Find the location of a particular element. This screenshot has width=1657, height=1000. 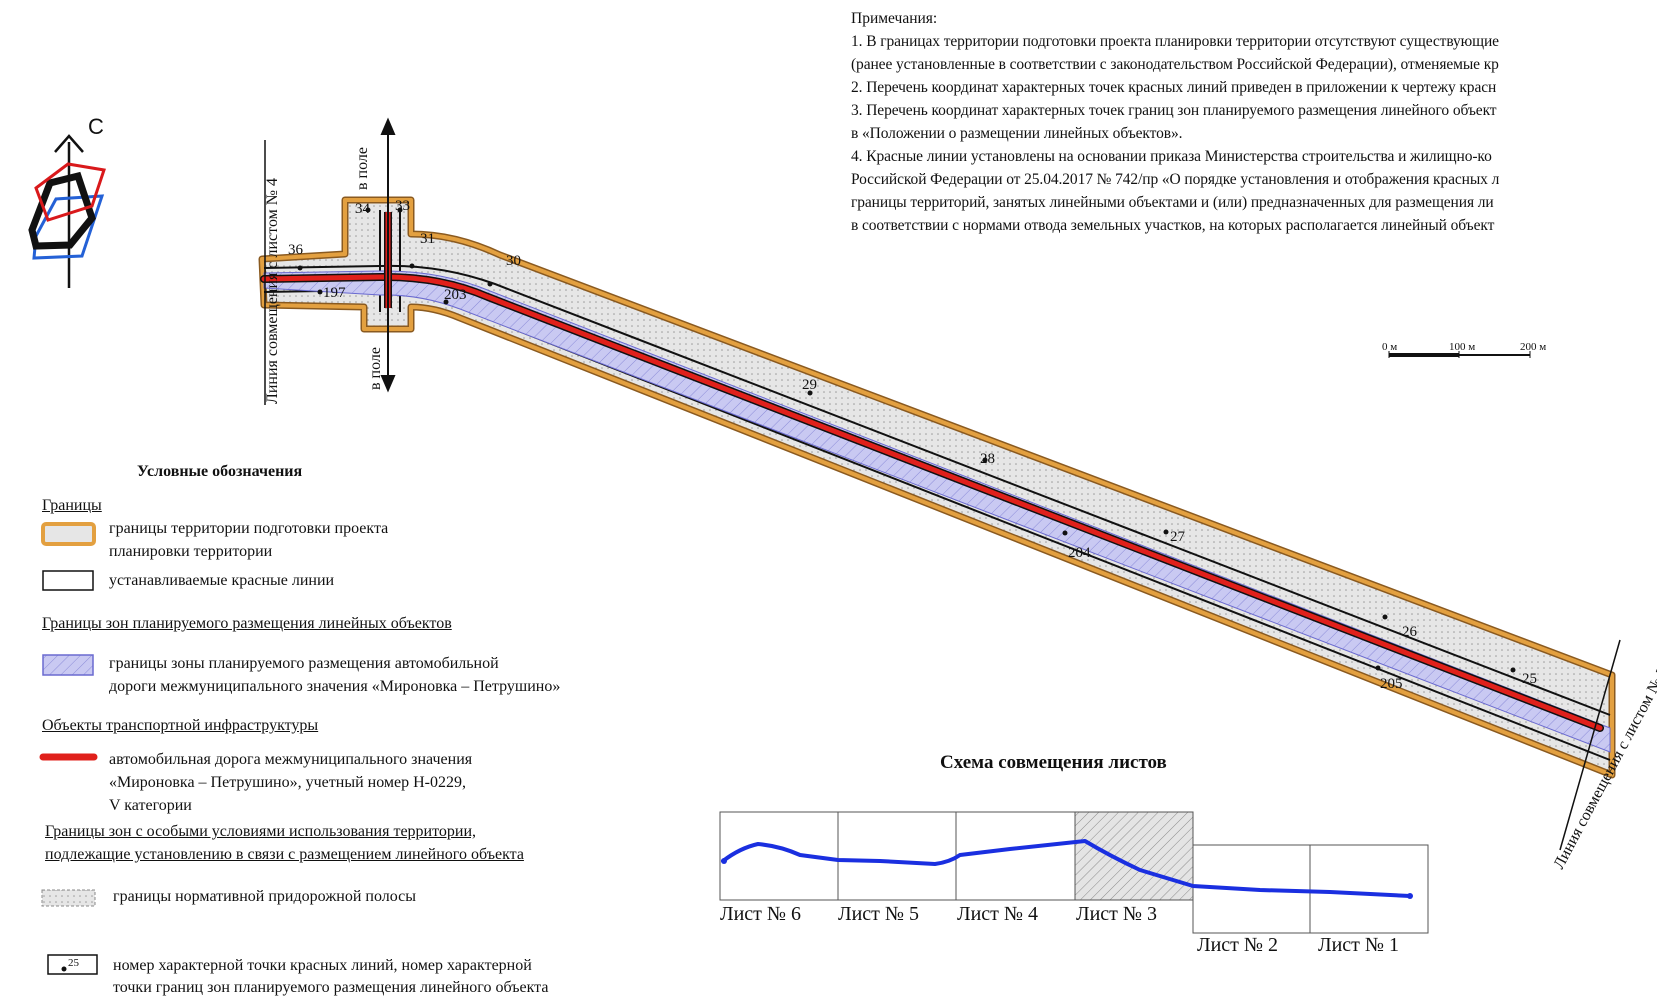

legend-swatch-roadside is located at coordinates (68, 898).